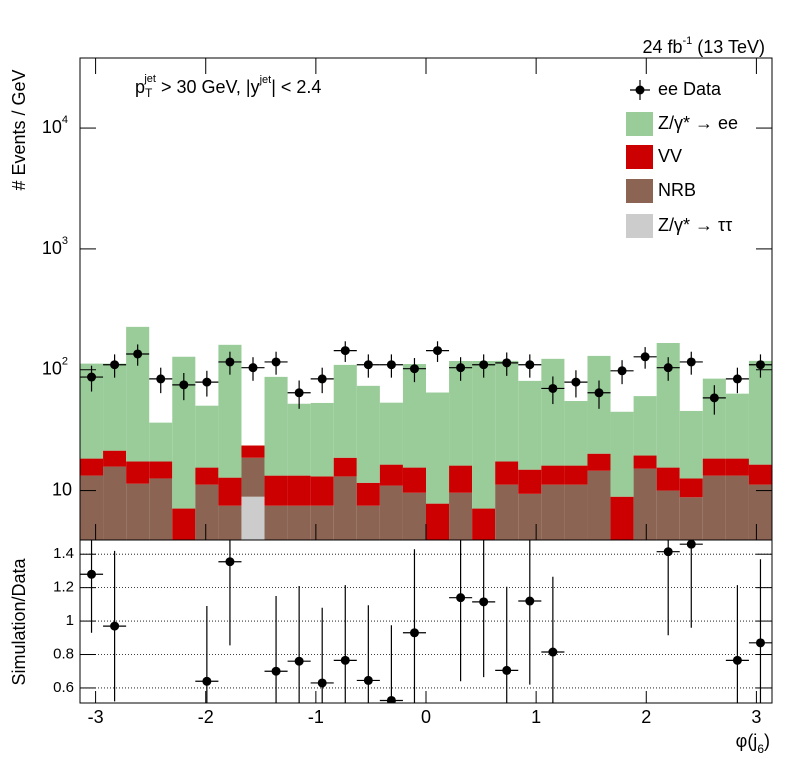  What do you see at coordinates (63, 553) in the screenshot?
I see `y-tick-label: 1.4` at bounding box center [63, 553].